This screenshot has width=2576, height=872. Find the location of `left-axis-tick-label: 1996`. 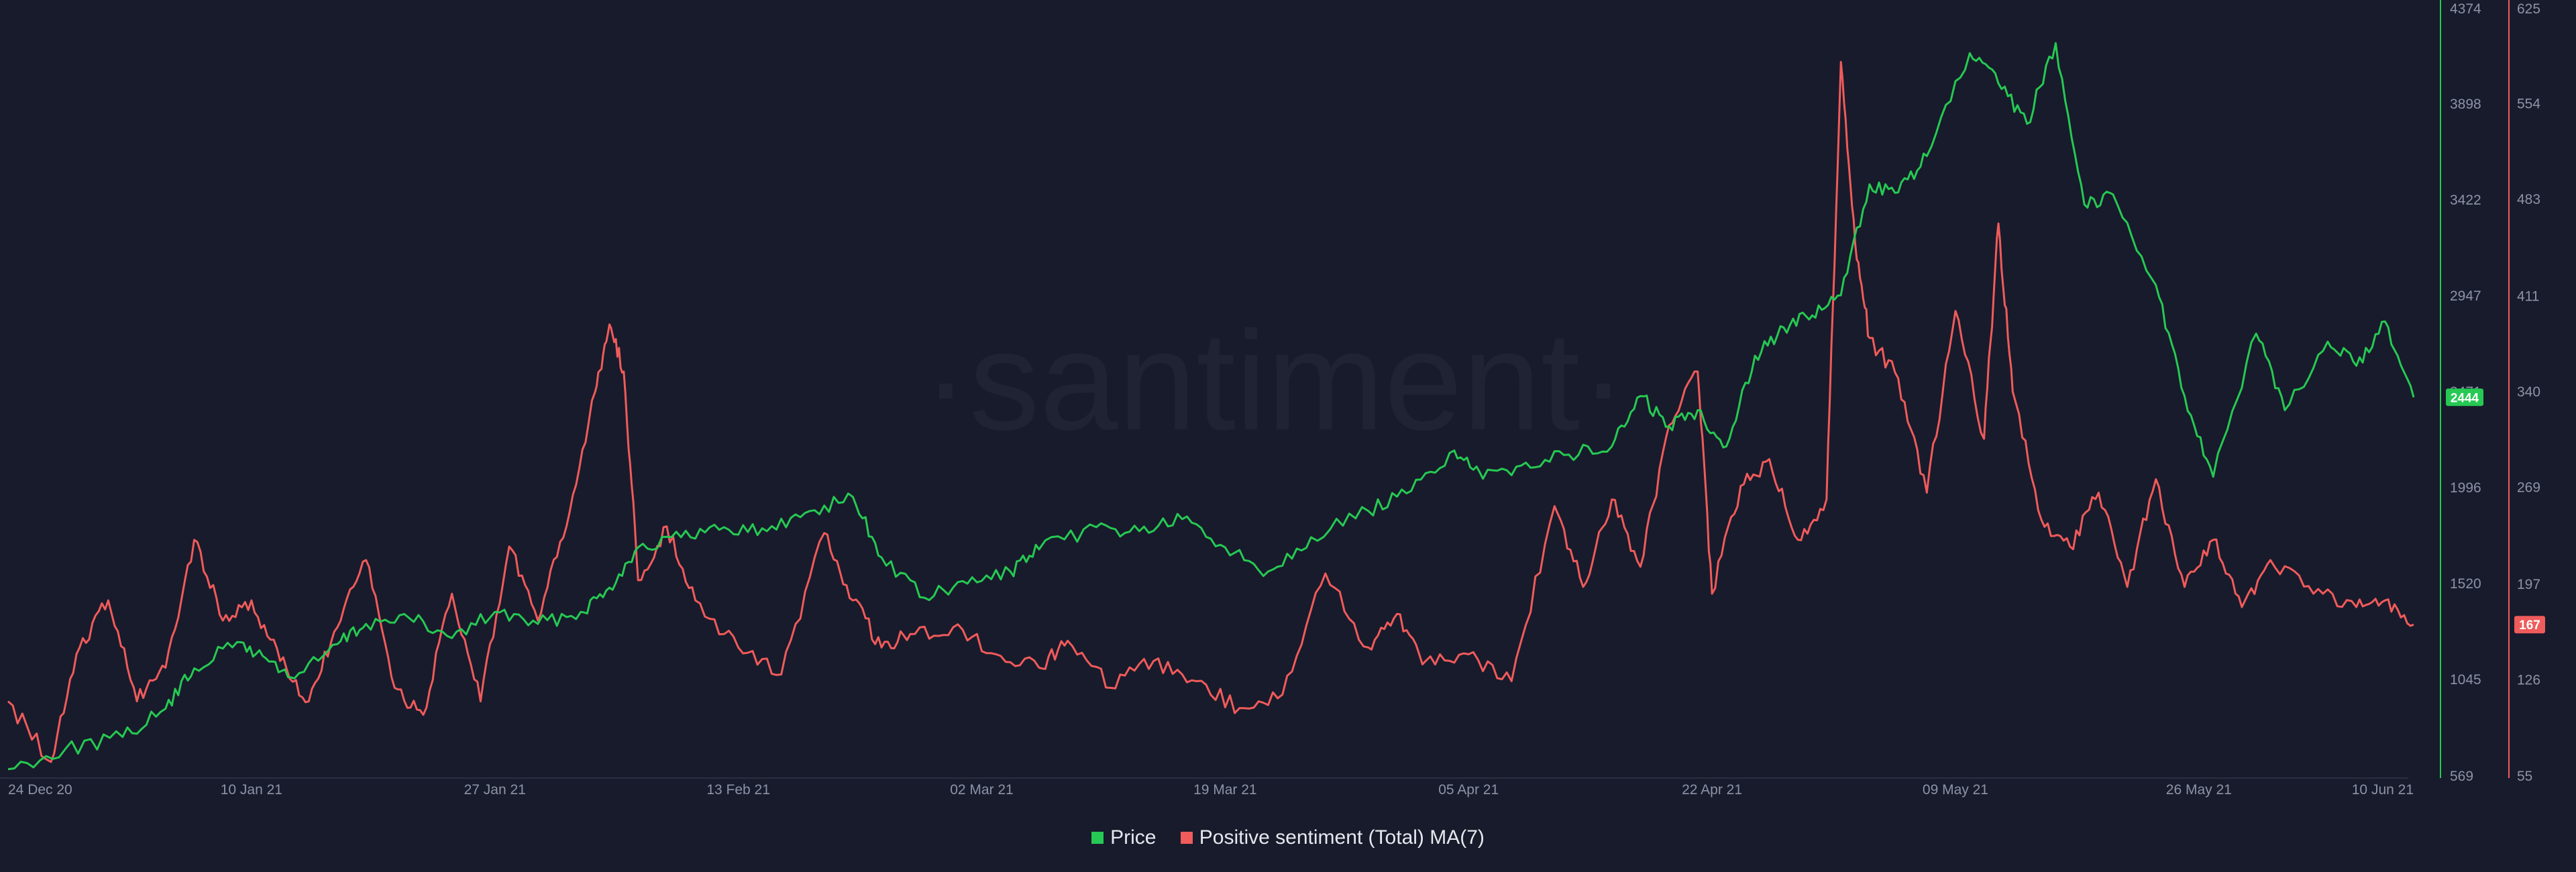

left-axis-tick-label: 1996 is located at coordinates (2465, 488).